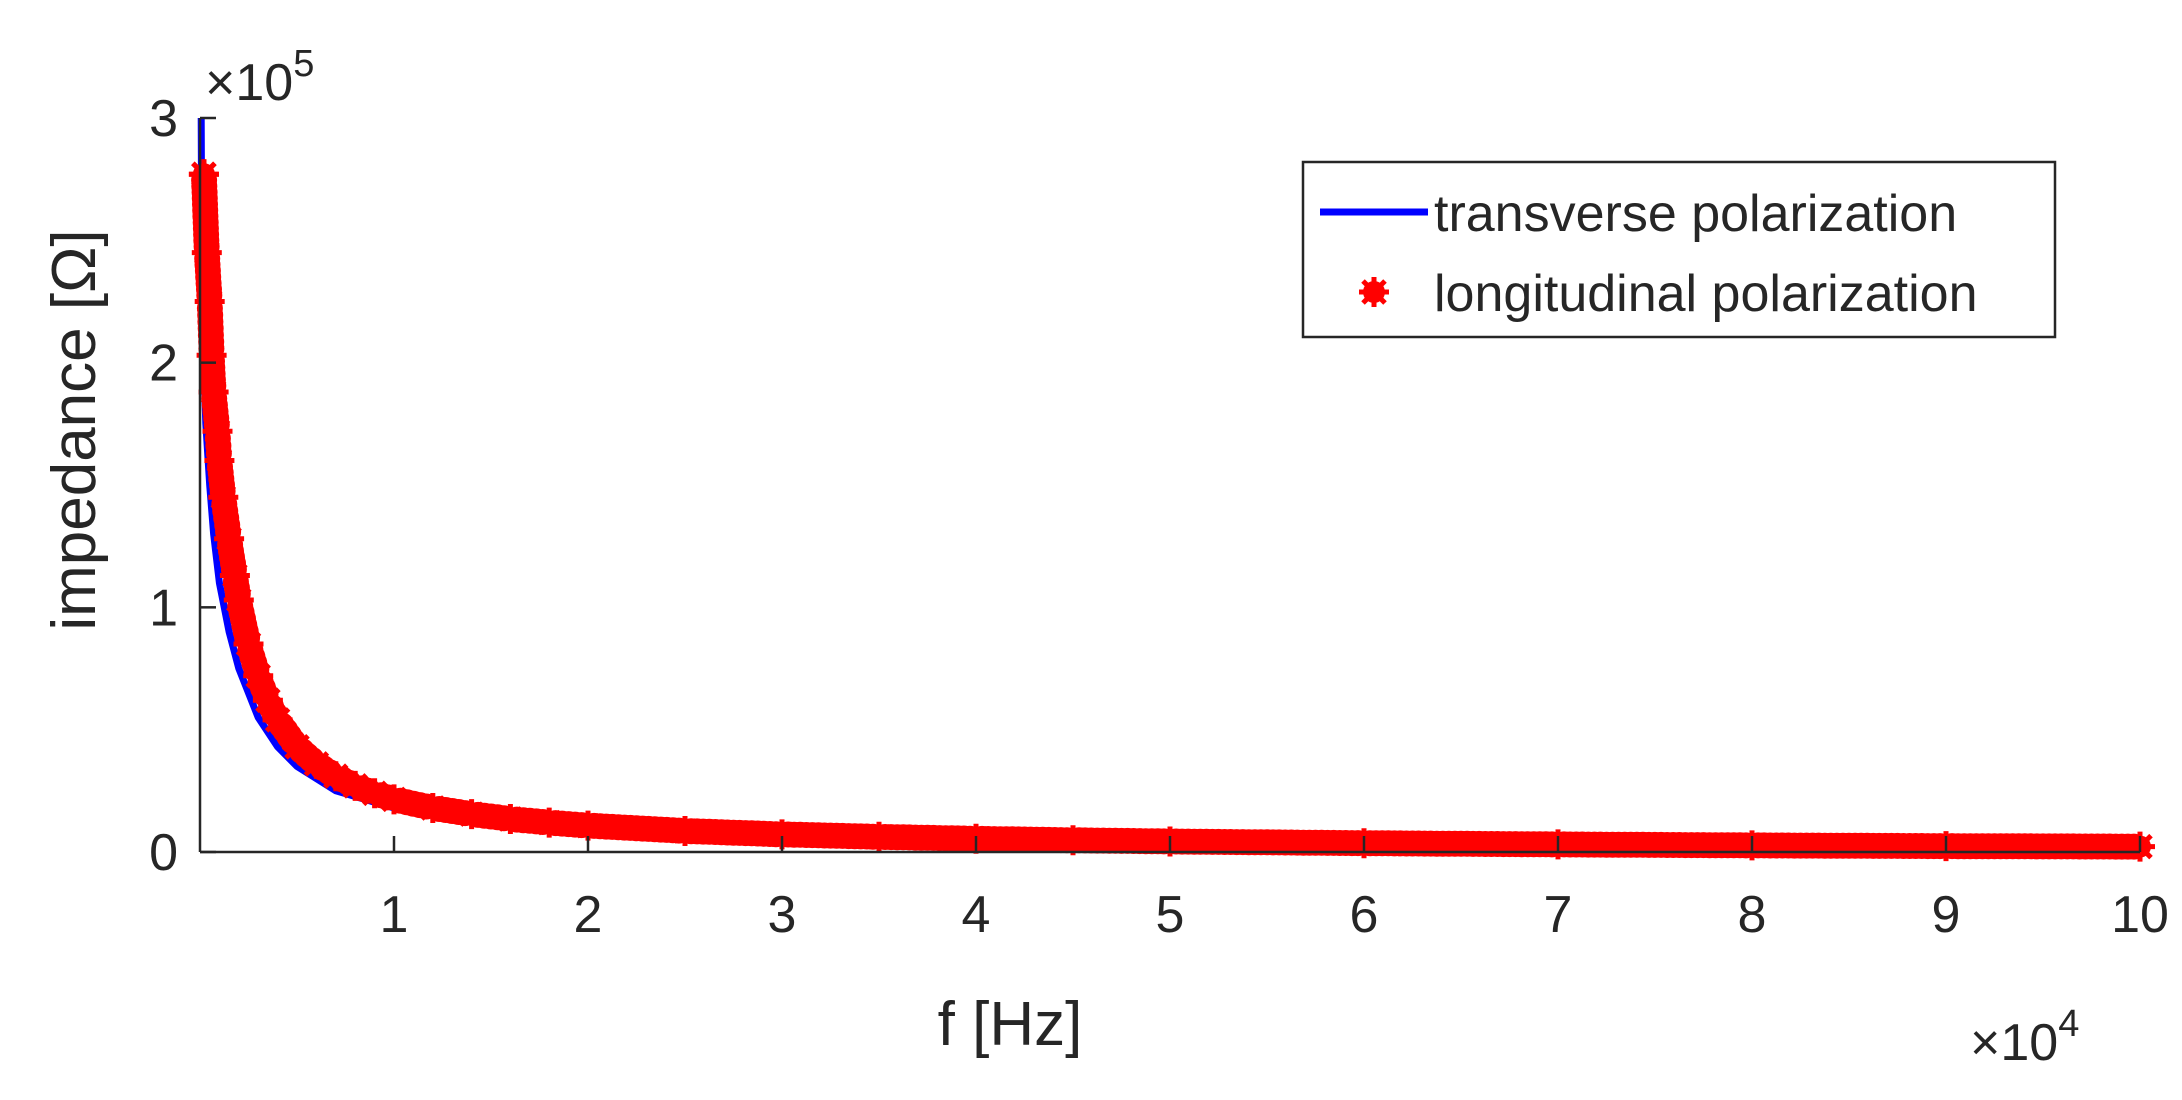 The image size is (2182, 1100). I want to click on legend-marker-longitudinal, so click(1374, 292).